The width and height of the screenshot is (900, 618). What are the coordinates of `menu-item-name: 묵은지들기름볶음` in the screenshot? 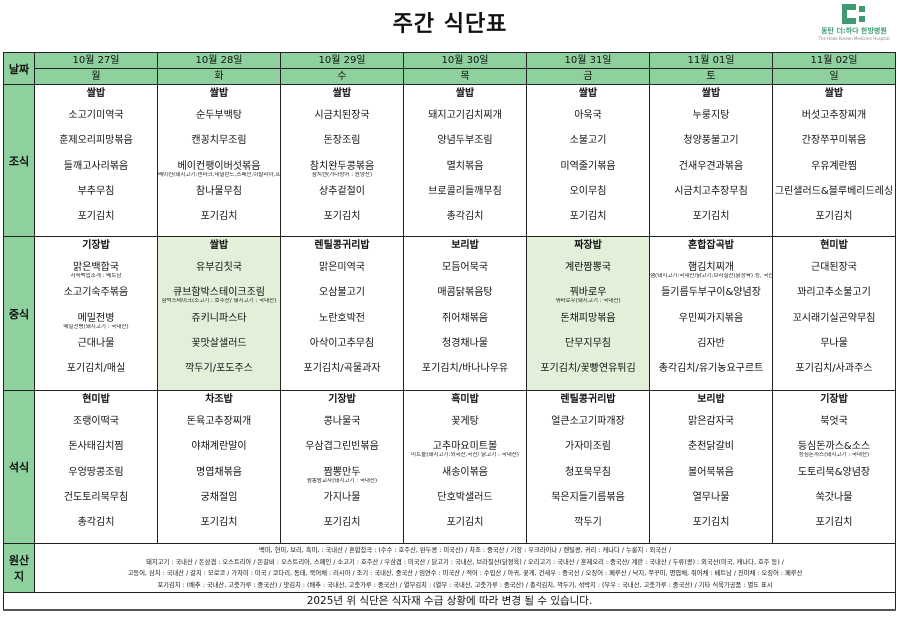 It's located at (588, 497).